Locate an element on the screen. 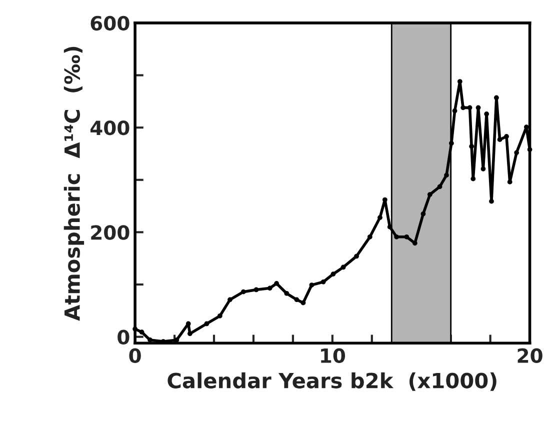 This screenshot has width=549, height=441. x-tick-label: 20 is located at coordinates (530, 356).